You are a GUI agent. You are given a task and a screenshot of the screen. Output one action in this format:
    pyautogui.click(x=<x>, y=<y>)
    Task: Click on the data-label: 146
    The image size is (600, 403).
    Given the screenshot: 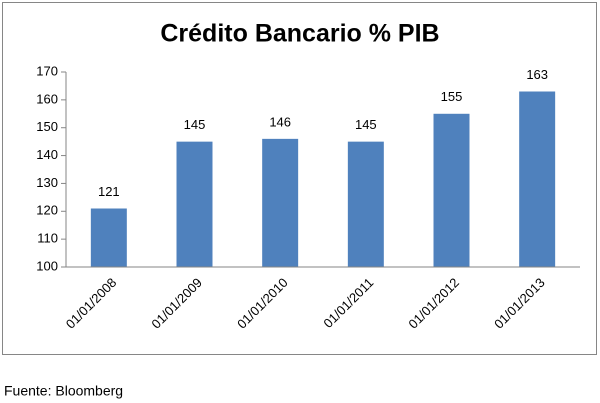 What is the action you would take?
    pyautogui.click(x=280, y=121)
    